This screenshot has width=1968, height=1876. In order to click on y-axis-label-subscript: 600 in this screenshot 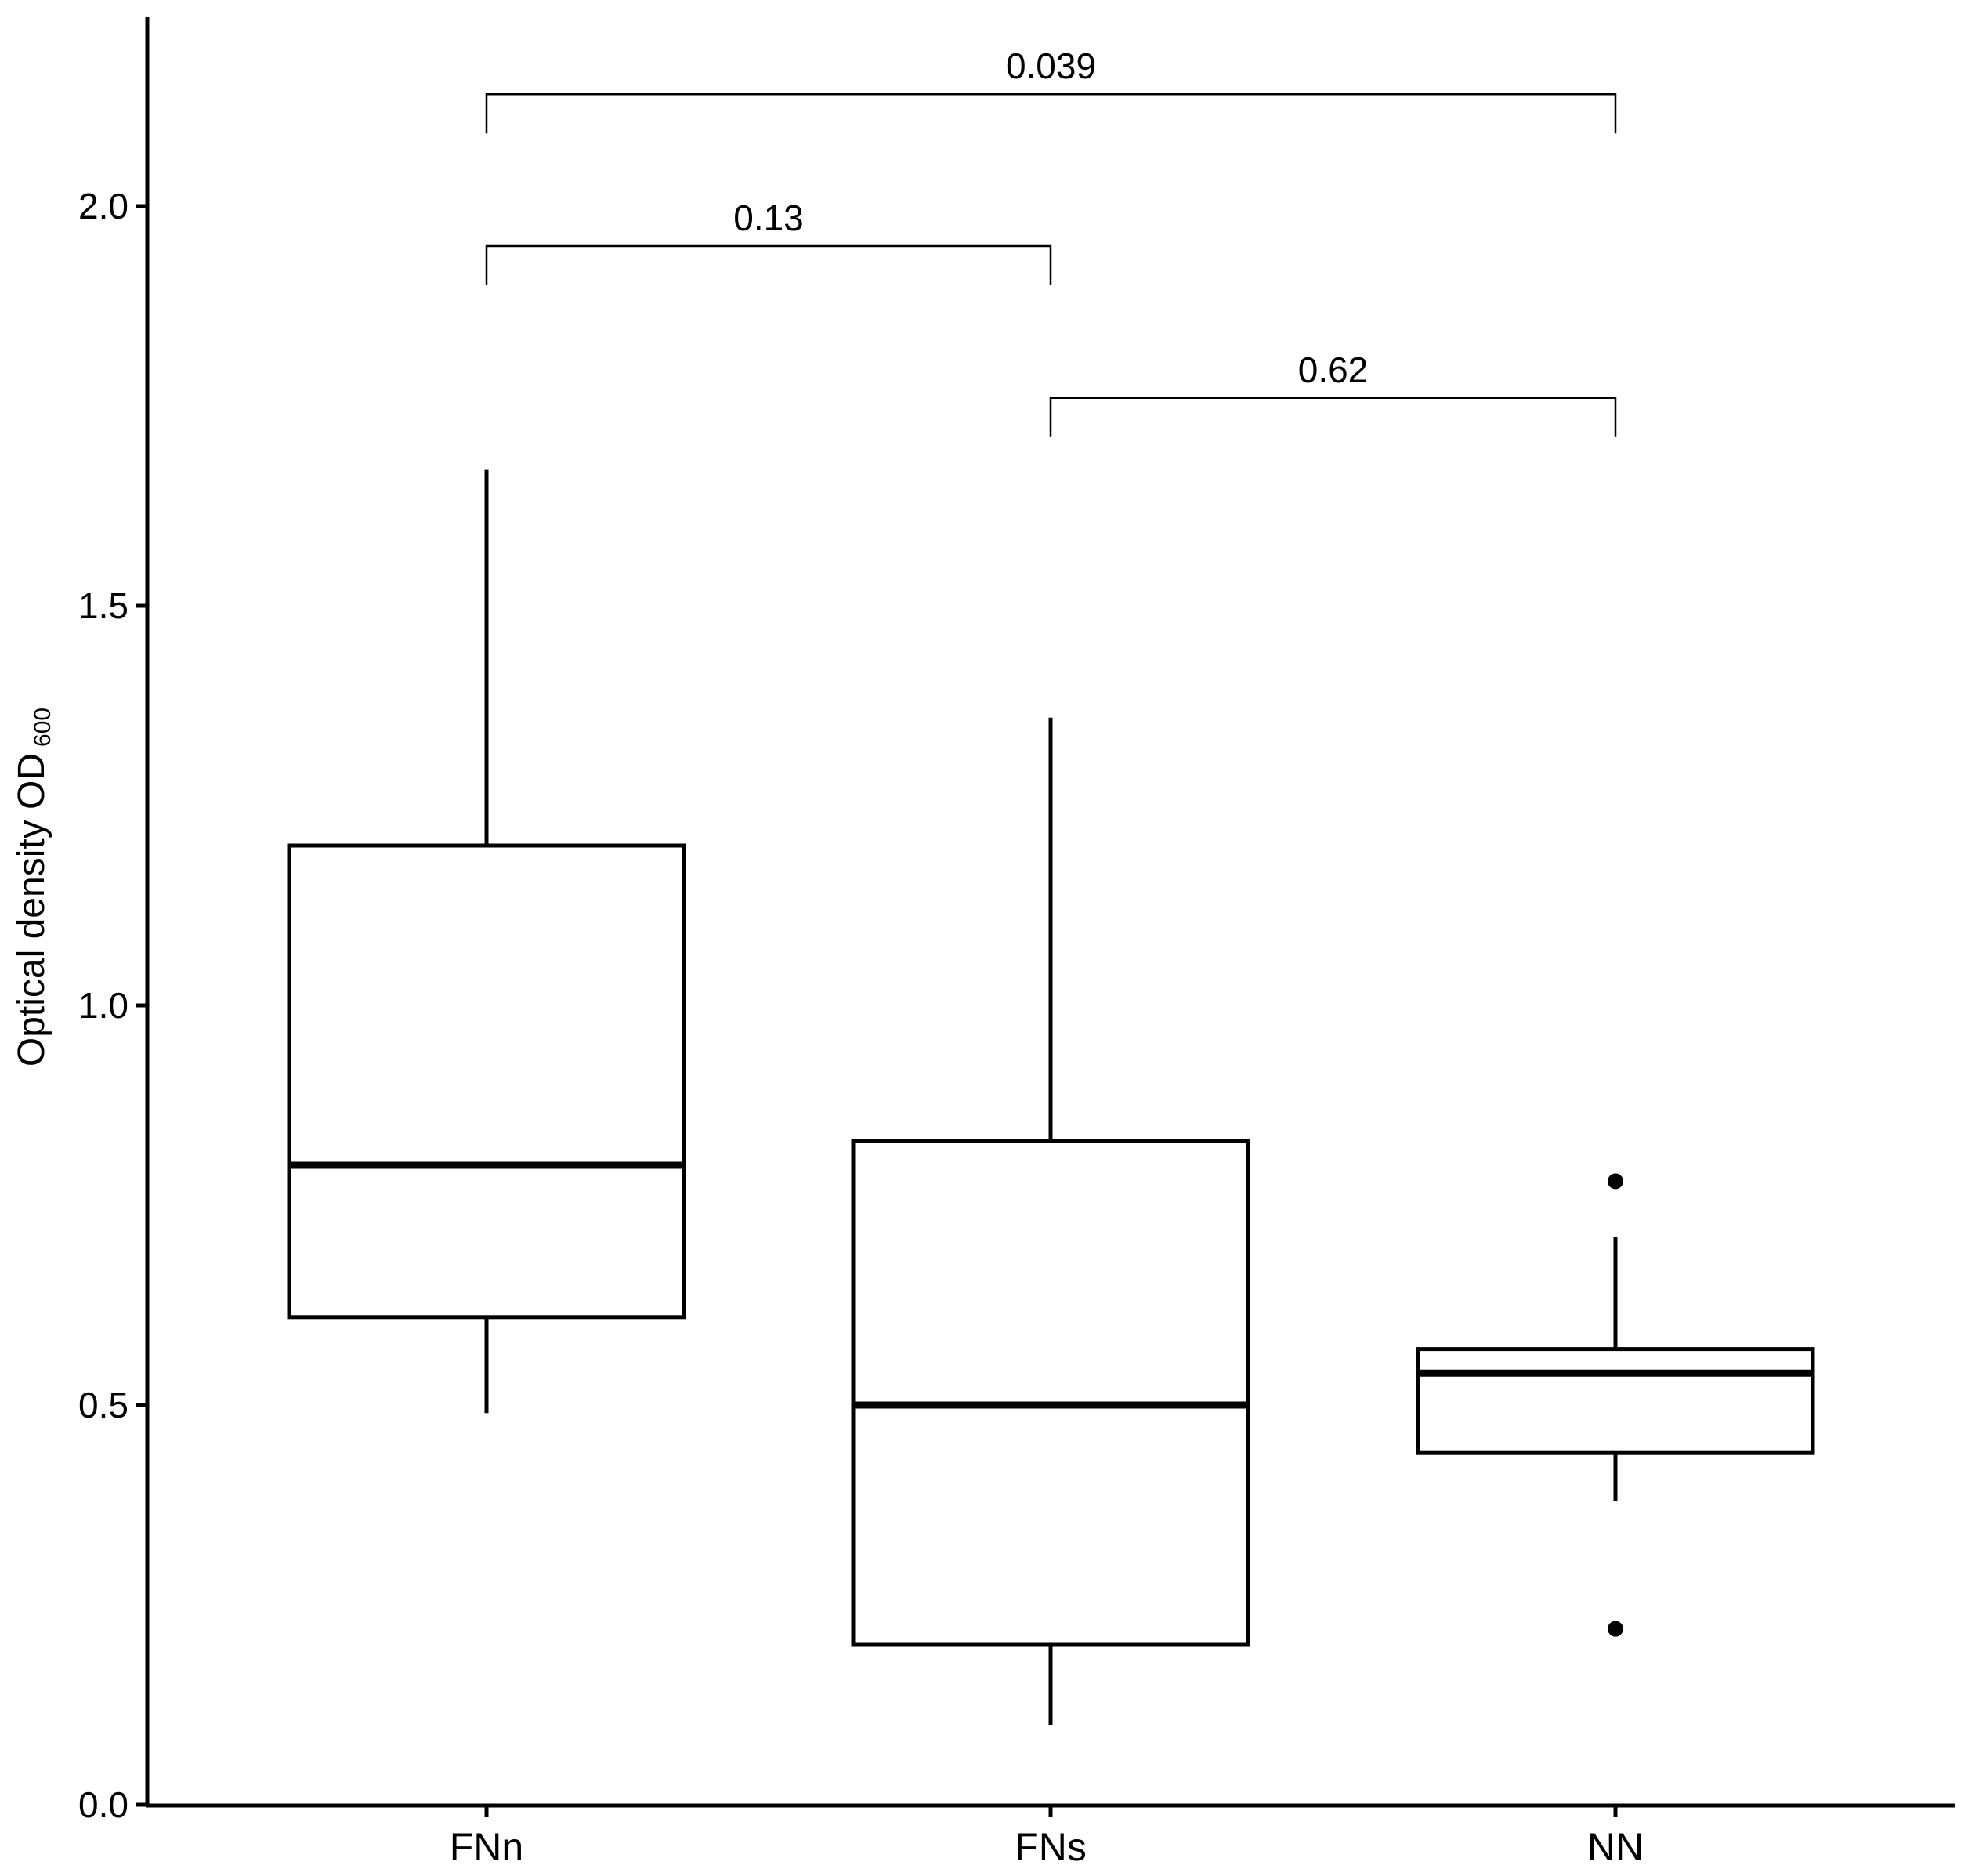, I will do `click(43, 727)`.